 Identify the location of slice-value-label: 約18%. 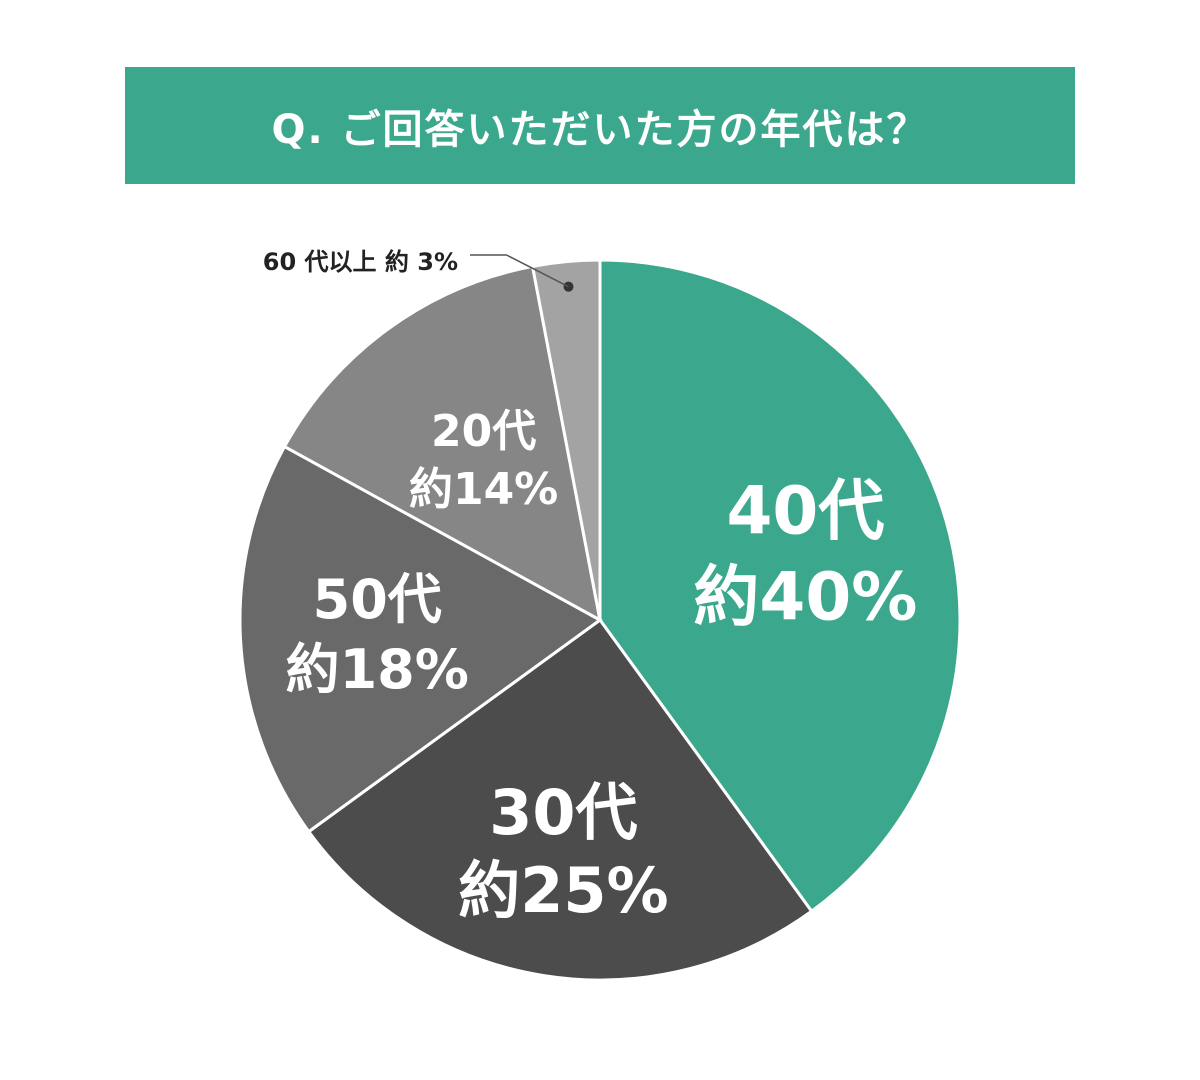
(377, 669).